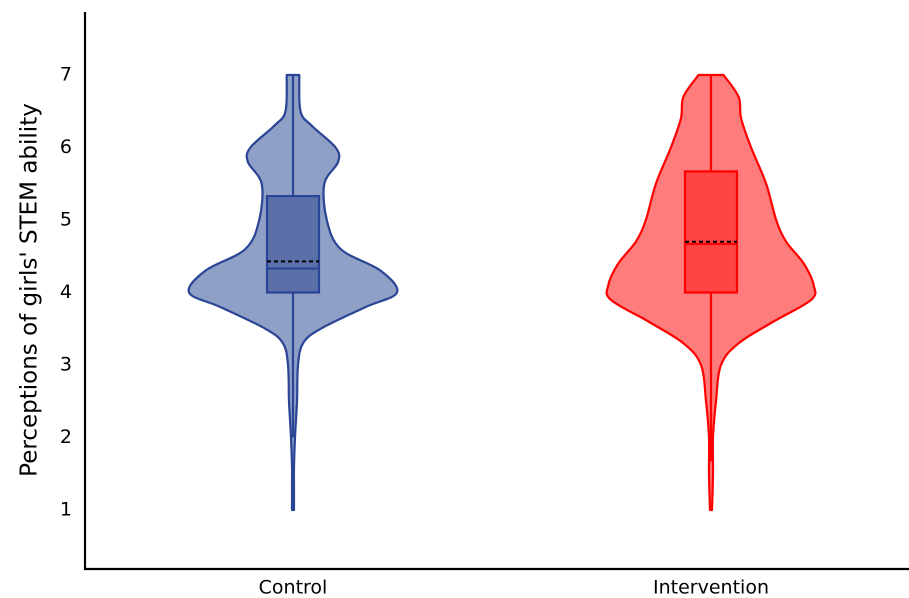 Image resolution: width=909 pixels, height=598 pixels. What do you see at coordinates (293, 587) in the screenshot?
I see `x-category-label: Control` at bounding box center [293, 587].